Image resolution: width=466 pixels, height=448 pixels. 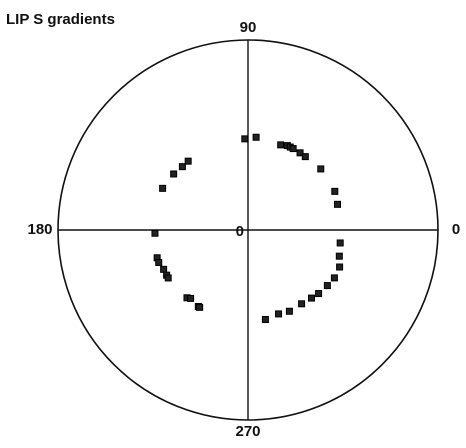 What do you see at coordinates (248, 27) in the screenshot?
I see `theta-tick-label: 90` at bounding box center [248, 27].